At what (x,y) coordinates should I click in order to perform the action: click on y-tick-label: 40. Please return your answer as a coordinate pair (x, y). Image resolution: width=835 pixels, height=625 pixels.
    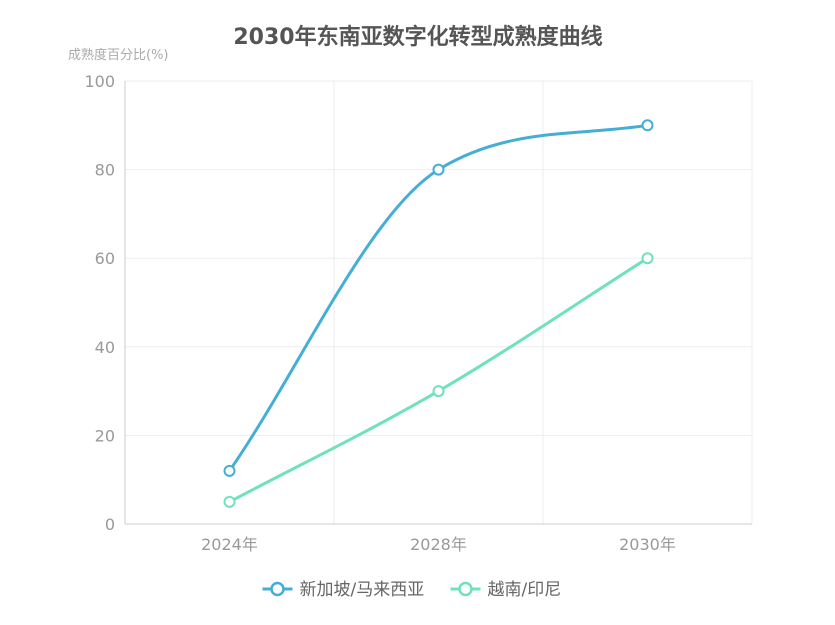
    Looking at the image, I should click on (105, 347).